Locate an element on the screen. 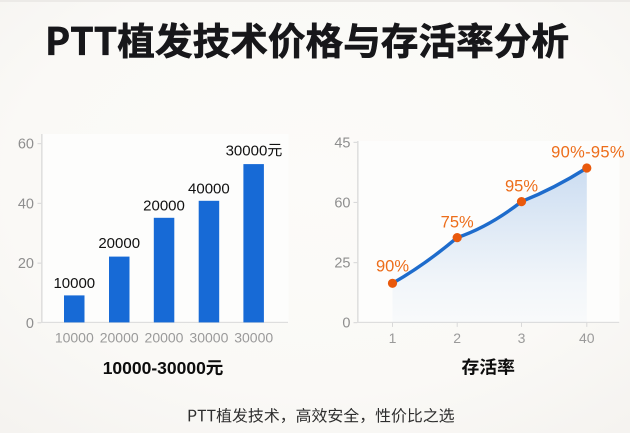 Image resolution: width=630 pixels, height=438 pixels. svg-text: 3 is located at coordinates (522, 338).